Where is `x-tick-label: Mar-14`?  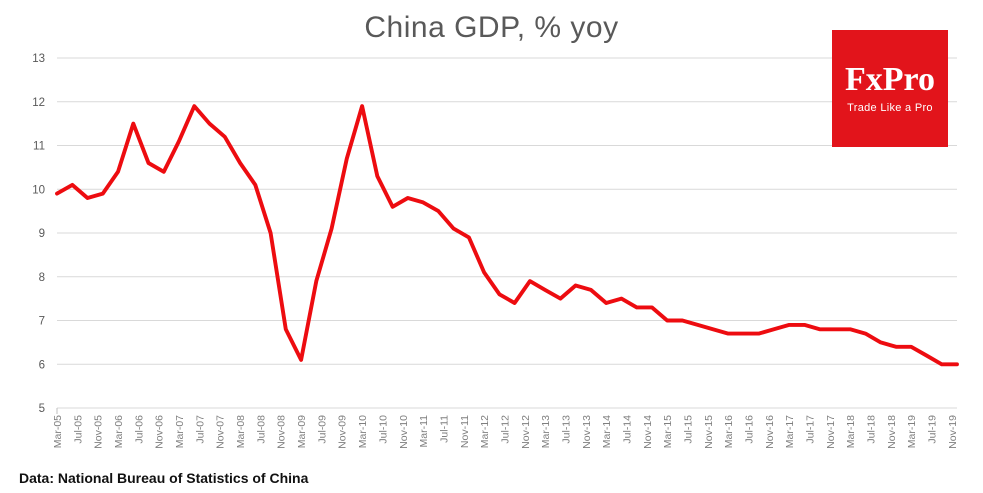
x-tick-label: Mar-14 is located at coordinates (607, 431).